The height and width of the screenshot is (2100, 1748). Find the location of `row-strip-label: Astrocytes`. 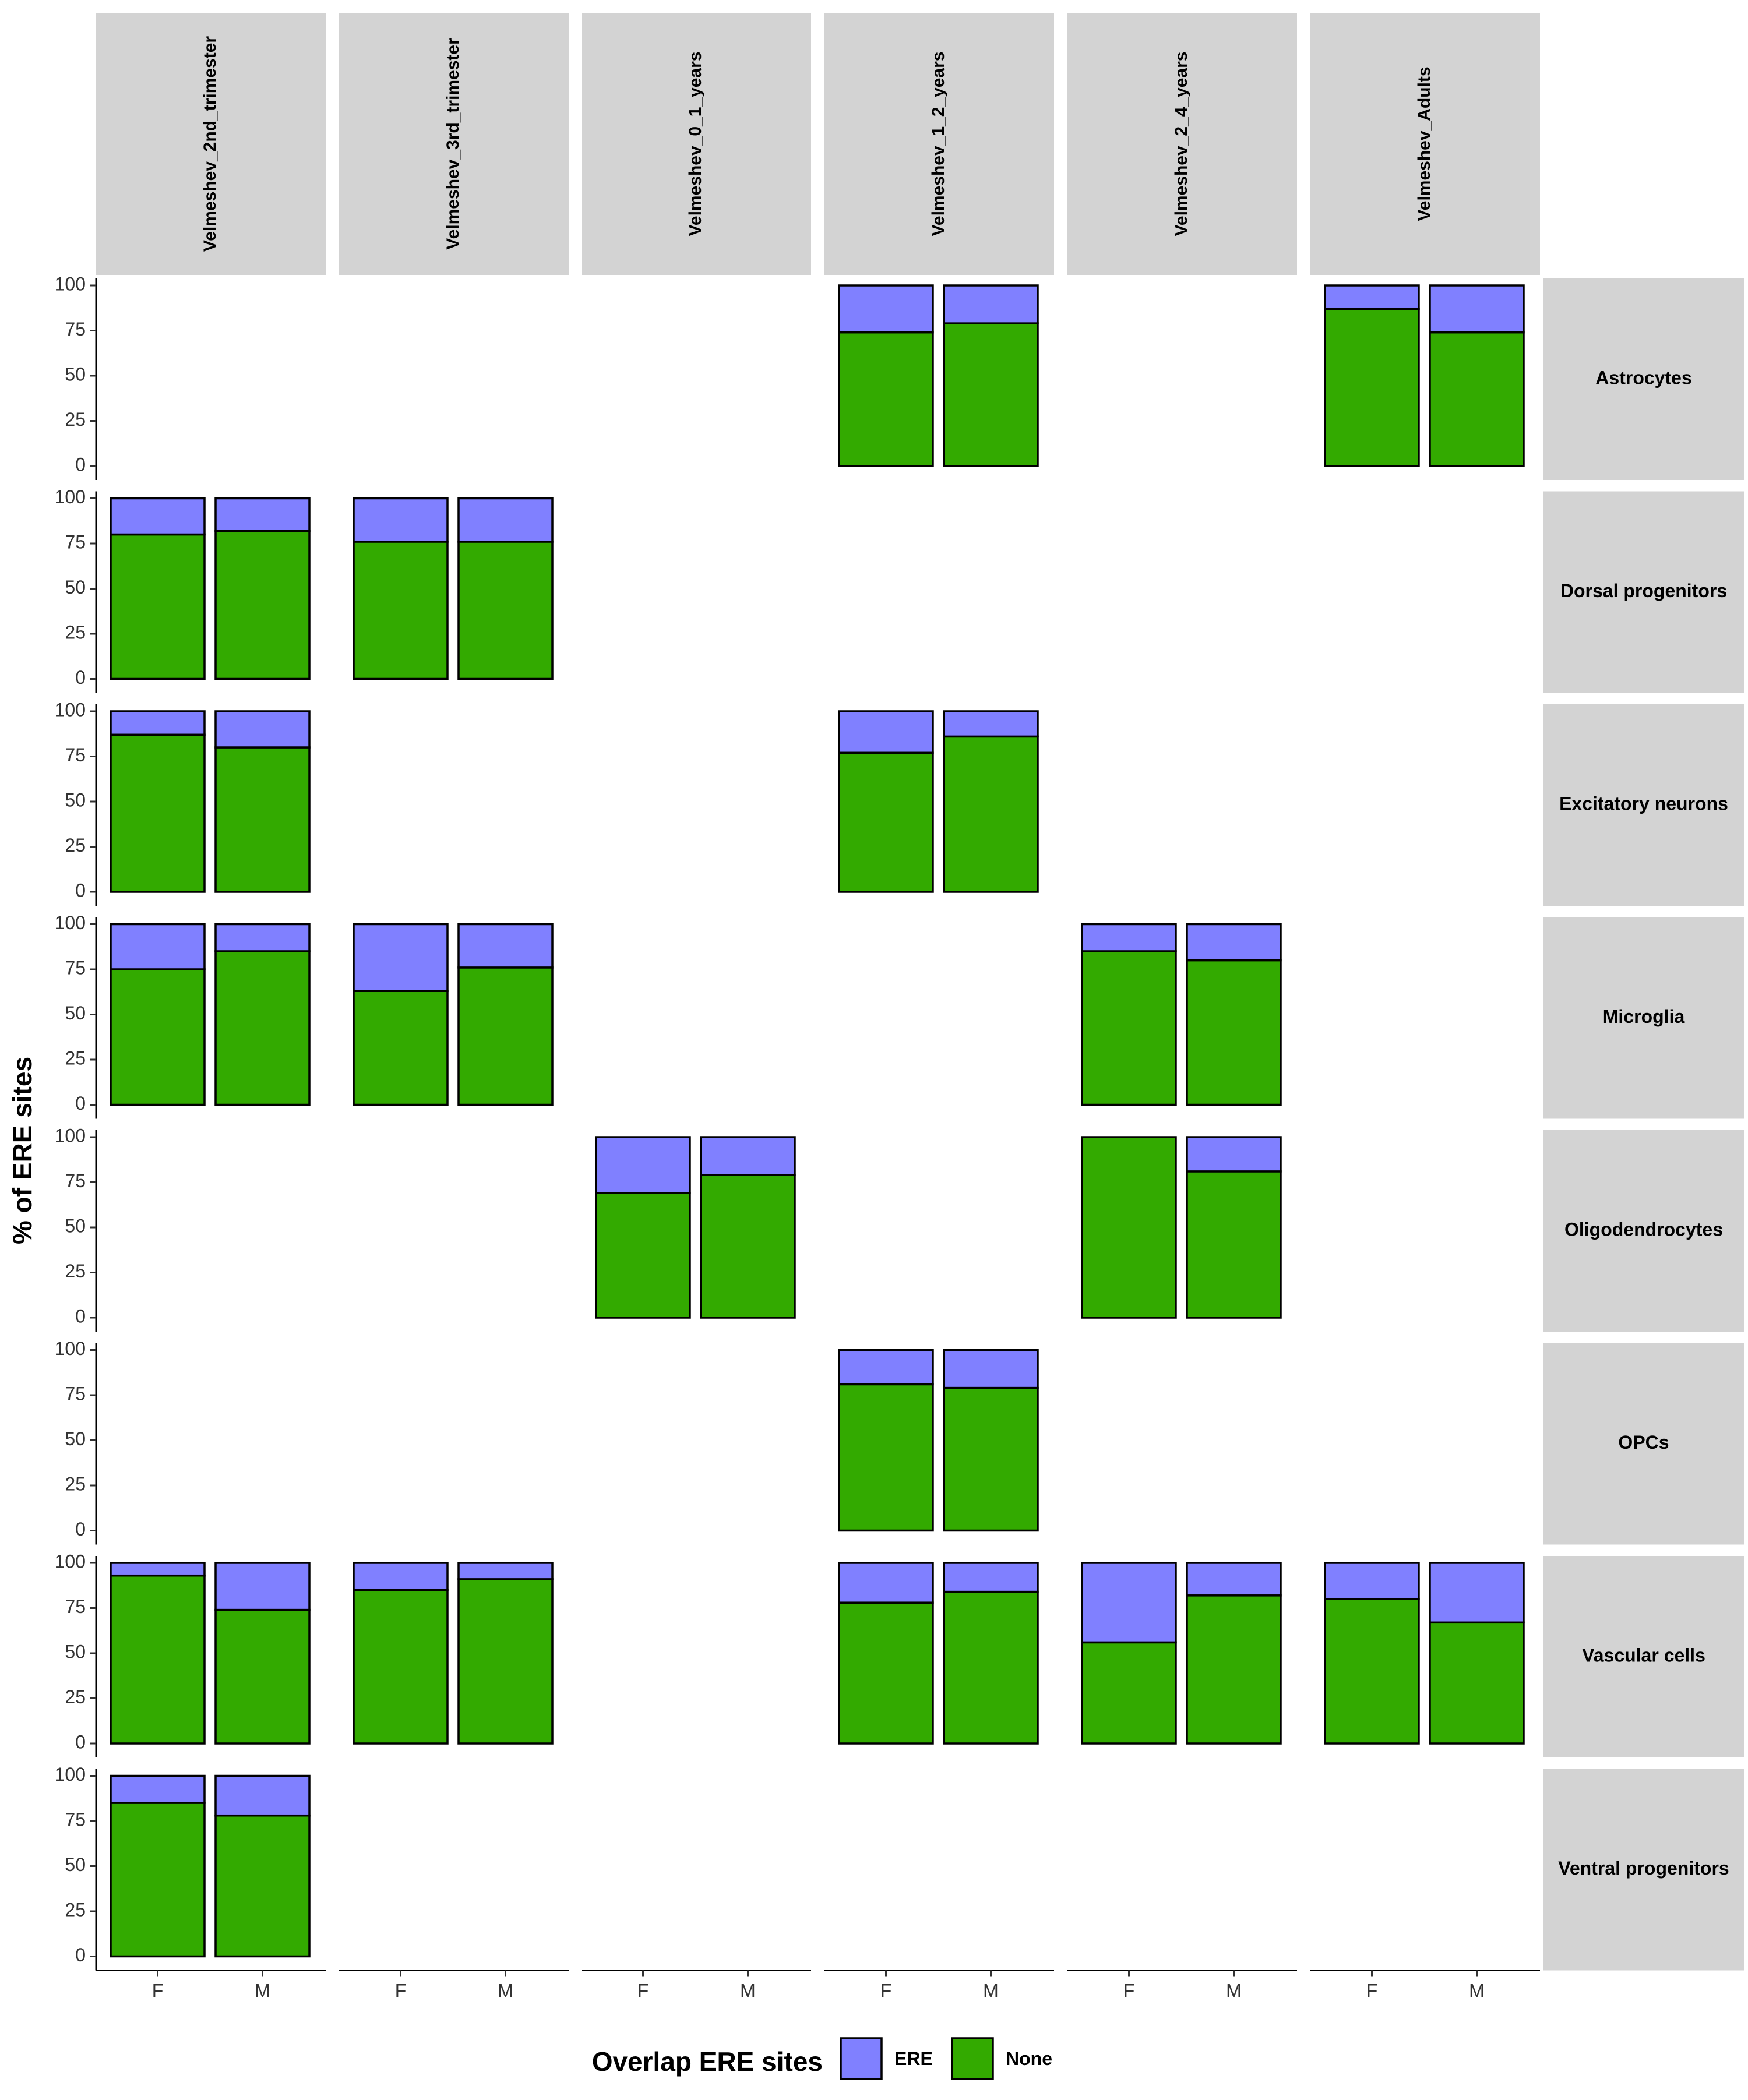

row-strip-label: Astrocytes is located at coordinates (1643, 377).